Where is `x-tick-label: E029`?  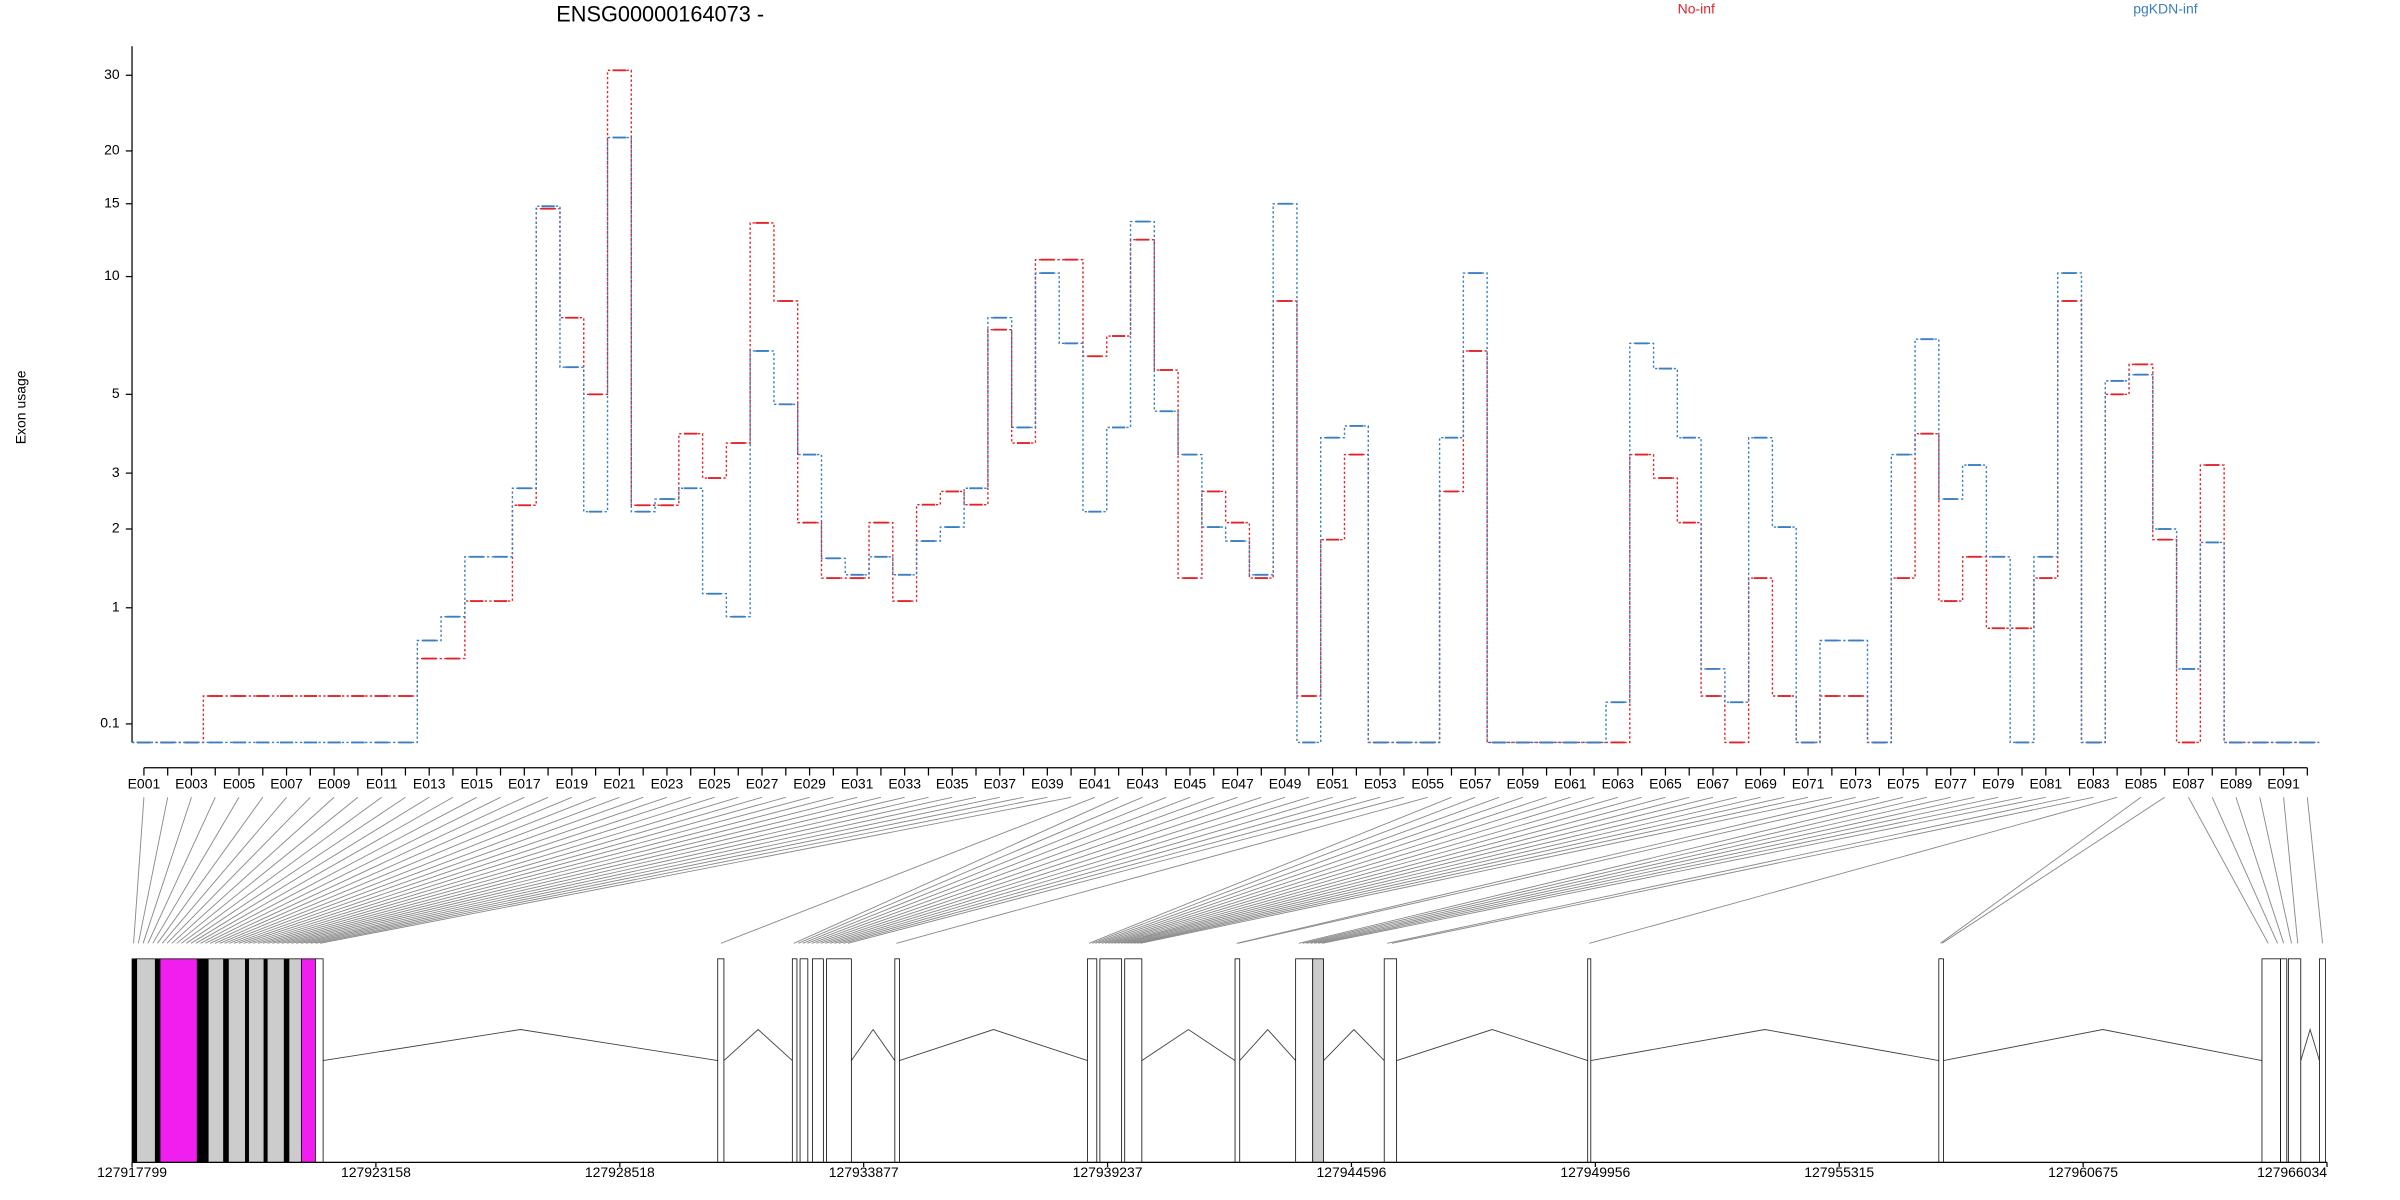 x-tick-label: E029 is located at coordinates (809, 784).